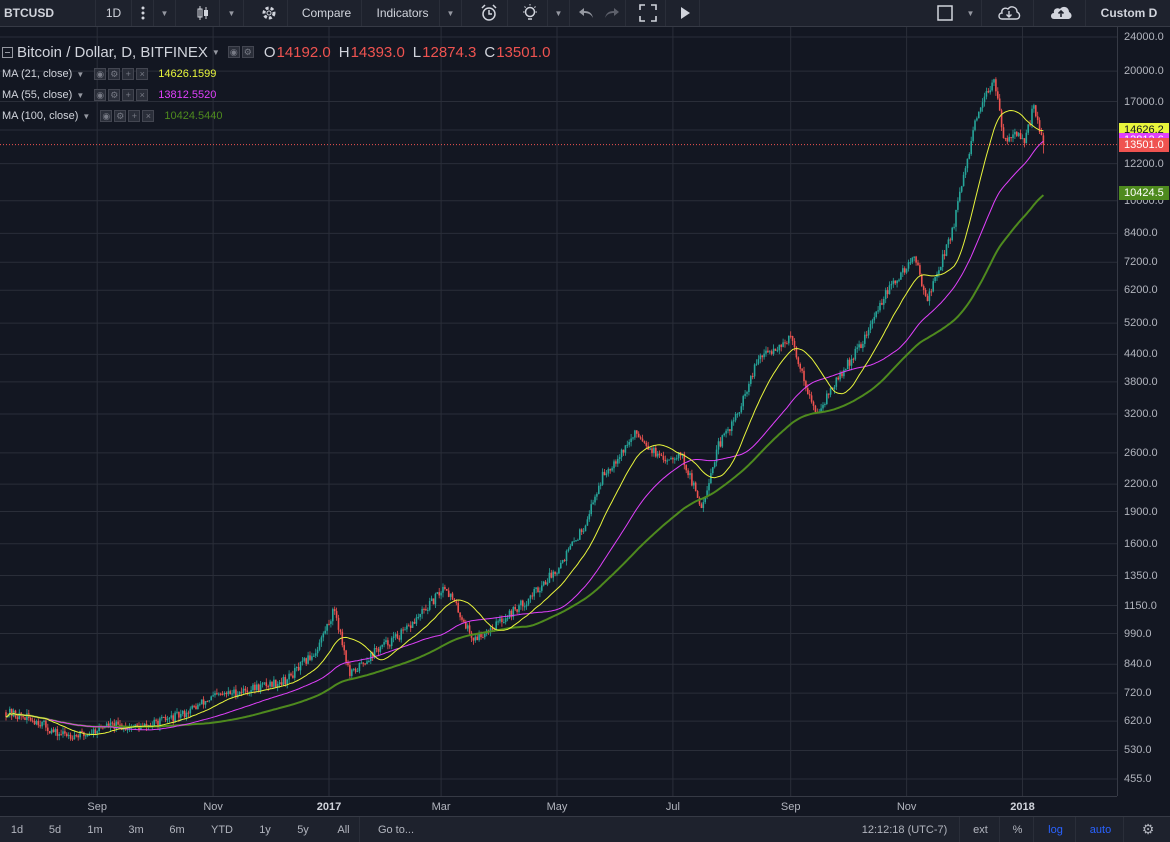  I want to click on more-intervals-icon, so click(143, 13).